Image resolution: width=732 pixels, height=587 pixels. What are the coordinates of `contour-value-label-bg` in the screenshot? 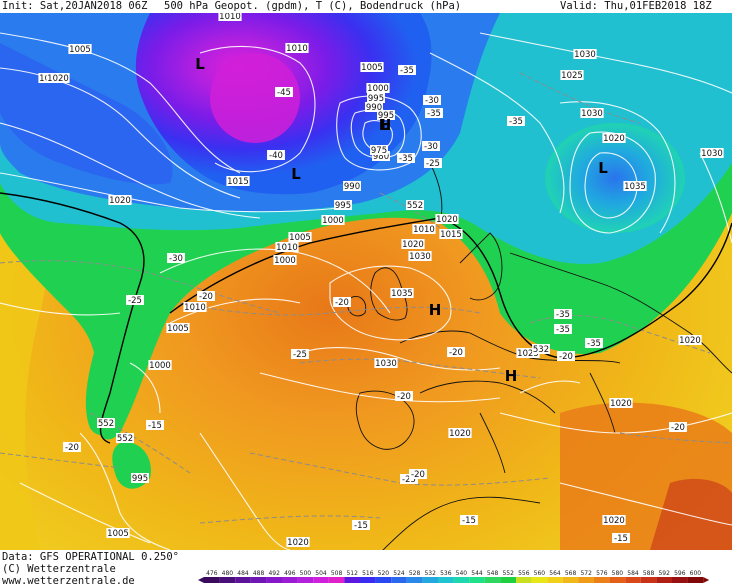 It's located at (415, 205).